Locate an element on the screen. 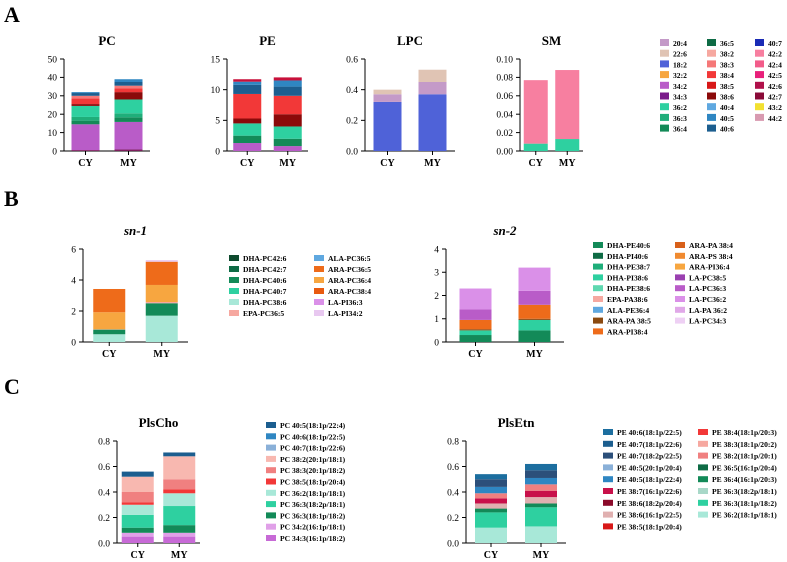 The height and width of the screenshot is (562, 787). y-tick-label: 4 is located at coordinates (436, 250).